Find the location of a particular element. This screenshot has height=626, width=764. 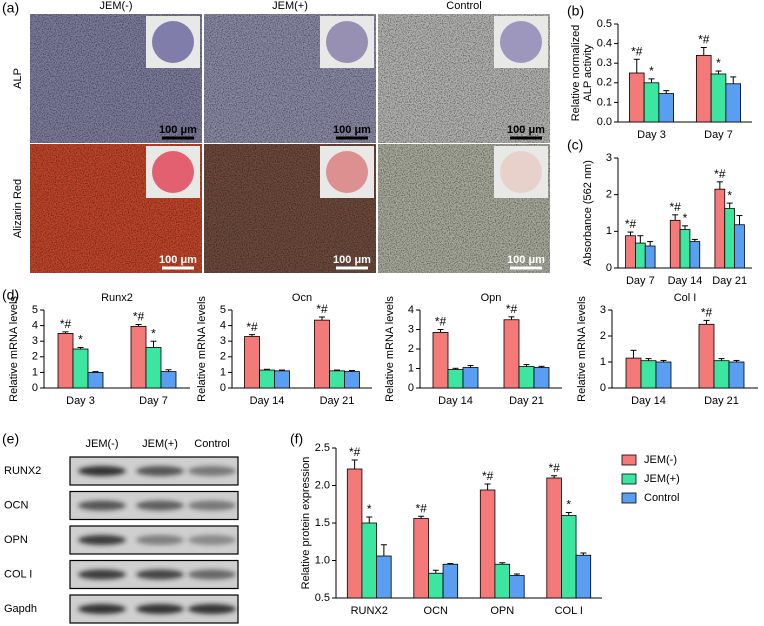

chart-title: Col I is located at coordinates (685, 298).